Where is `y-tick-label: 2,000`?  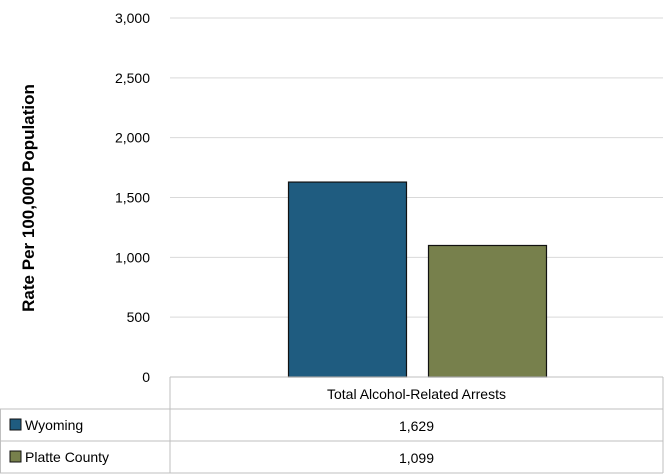
y-tick-label: 2,000 is located at coordinates (132, 138).